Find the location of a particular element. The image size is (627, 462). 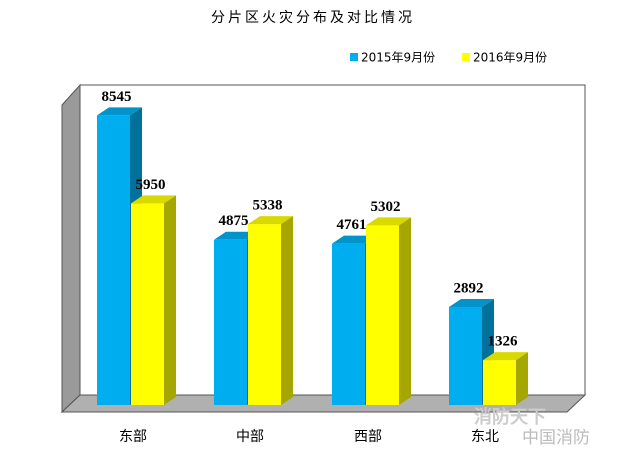

watermark: 消防天下 is located at coordinates (510, 417).